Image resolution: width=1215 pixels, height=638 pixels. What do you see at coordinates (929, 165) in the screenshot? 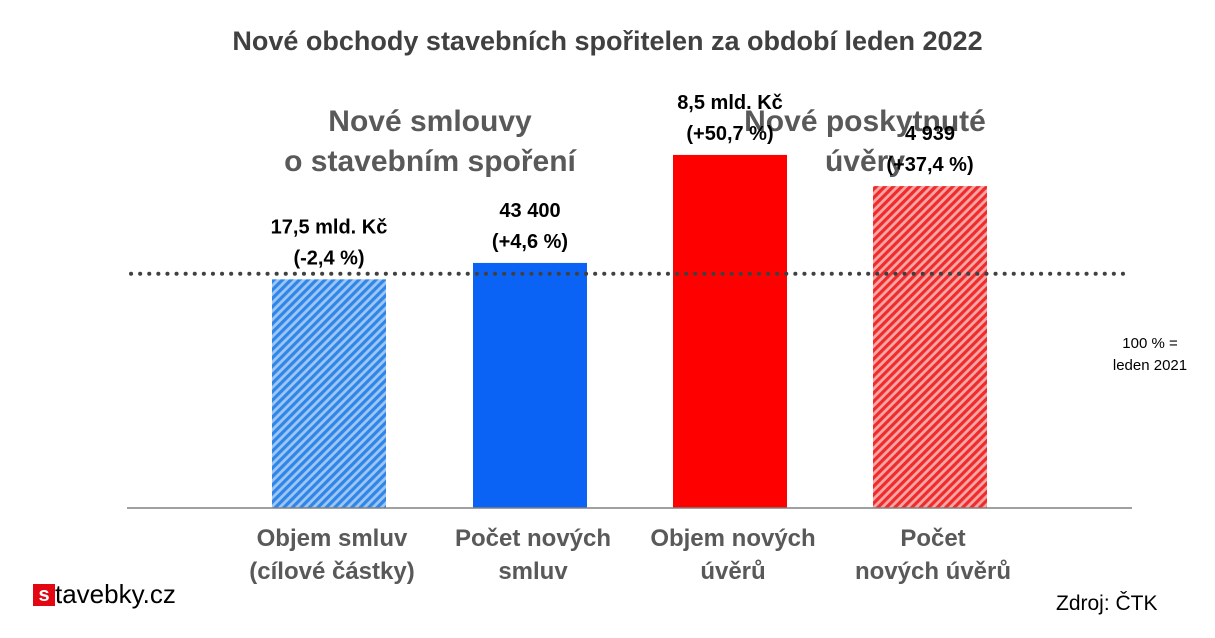
I see `data-label: (+37,4 %)` at bounding box center [929, 165].